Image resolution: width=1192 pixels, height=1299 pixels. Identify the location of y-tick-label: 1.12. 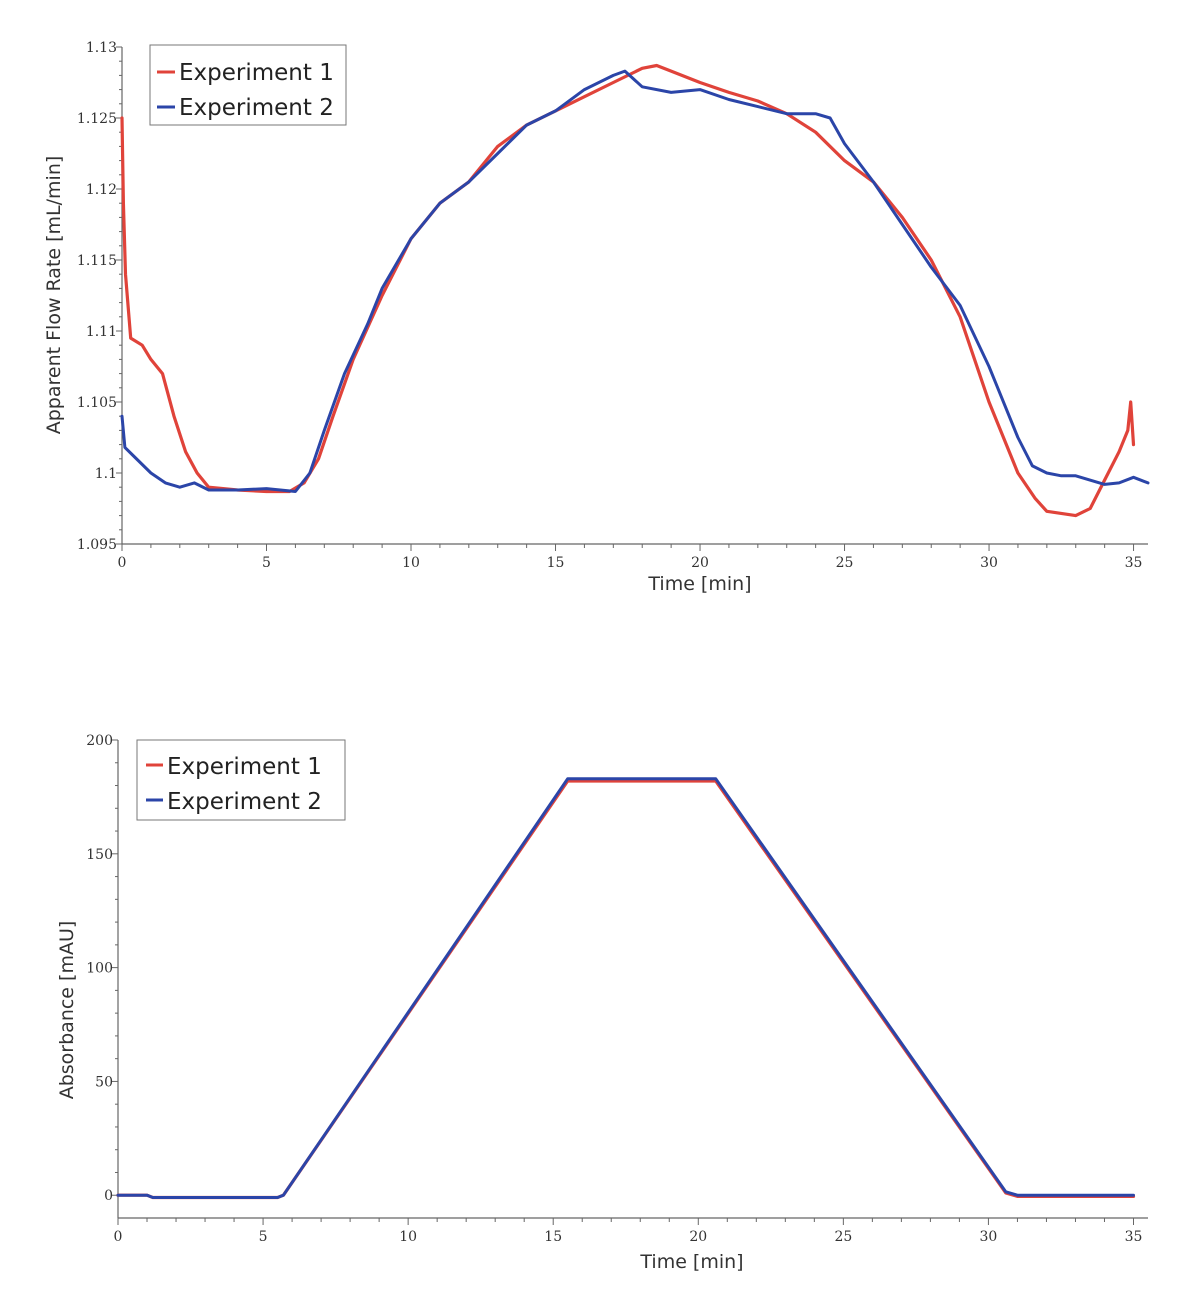
(101, 190).